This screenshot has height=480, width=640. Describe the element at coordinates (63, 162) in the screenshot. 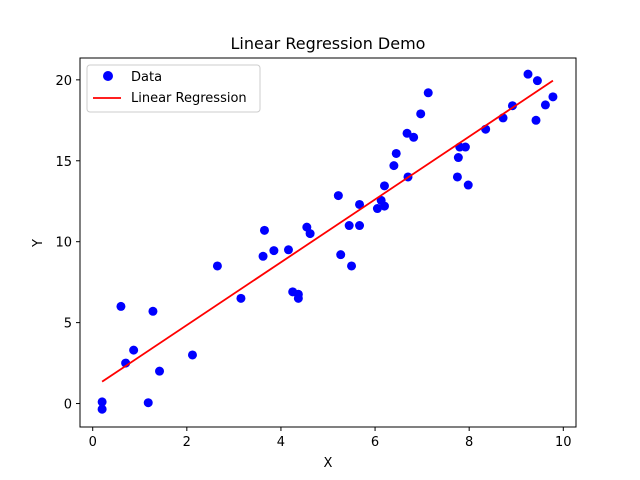

I see `y-tick-label: 15` at that location.